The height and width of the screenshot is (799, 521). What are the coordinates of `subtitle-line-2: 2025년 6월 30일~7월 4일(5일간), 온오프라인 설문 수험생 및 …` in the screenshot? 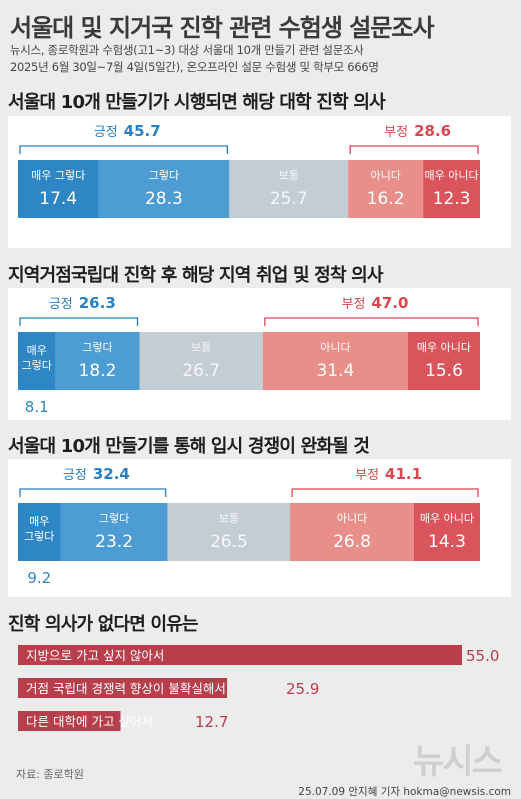 It's located at (194, 67).